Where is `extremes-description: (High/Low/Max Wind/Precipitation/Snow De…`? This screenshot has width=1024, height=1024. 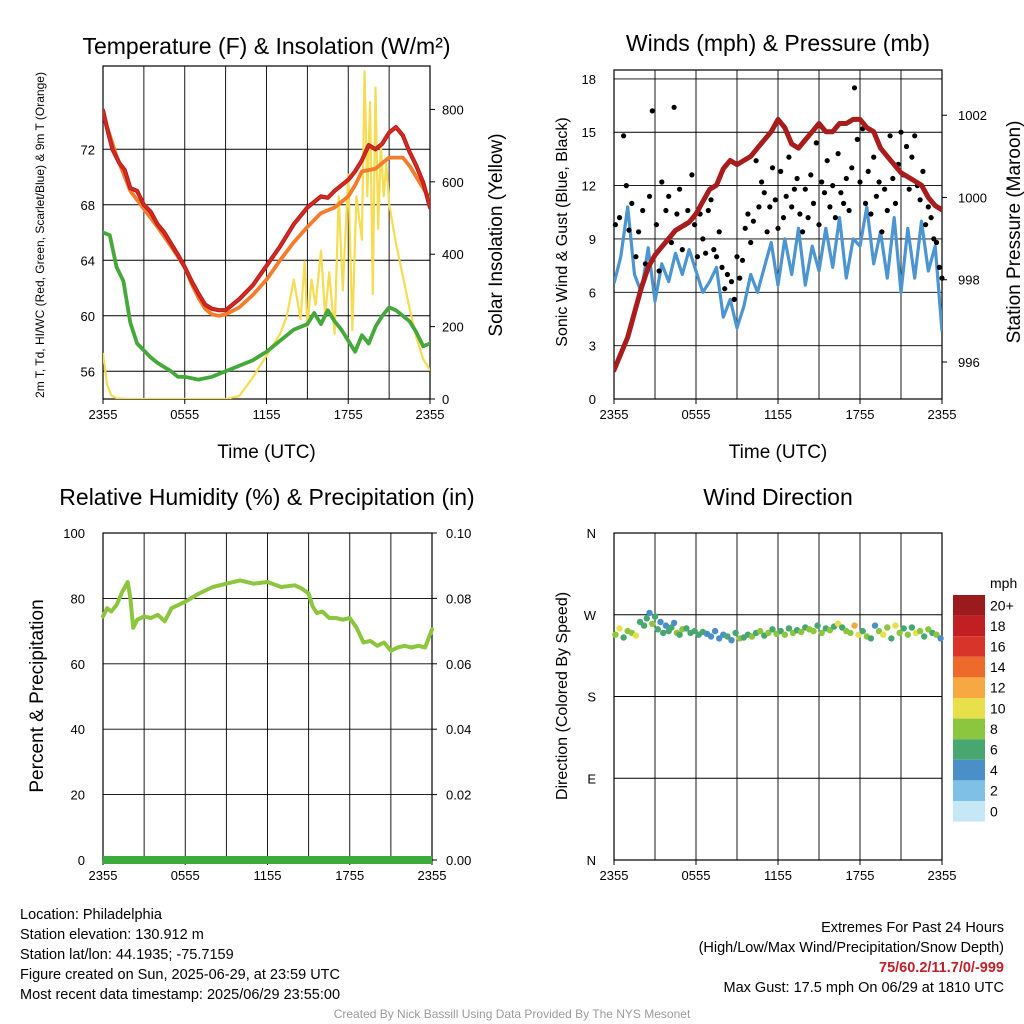 extremes-description: (High/Low/Max Wind/Precipitation/Snow De… is located at coordinates (851, 948).